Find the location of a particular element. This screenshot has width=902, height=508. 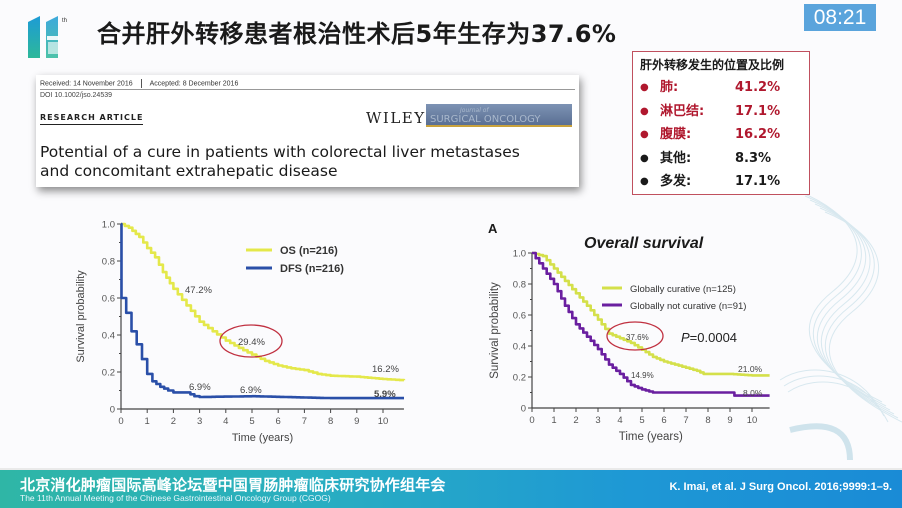

chart-title: Overall survival is located at coordinates (644, 243).